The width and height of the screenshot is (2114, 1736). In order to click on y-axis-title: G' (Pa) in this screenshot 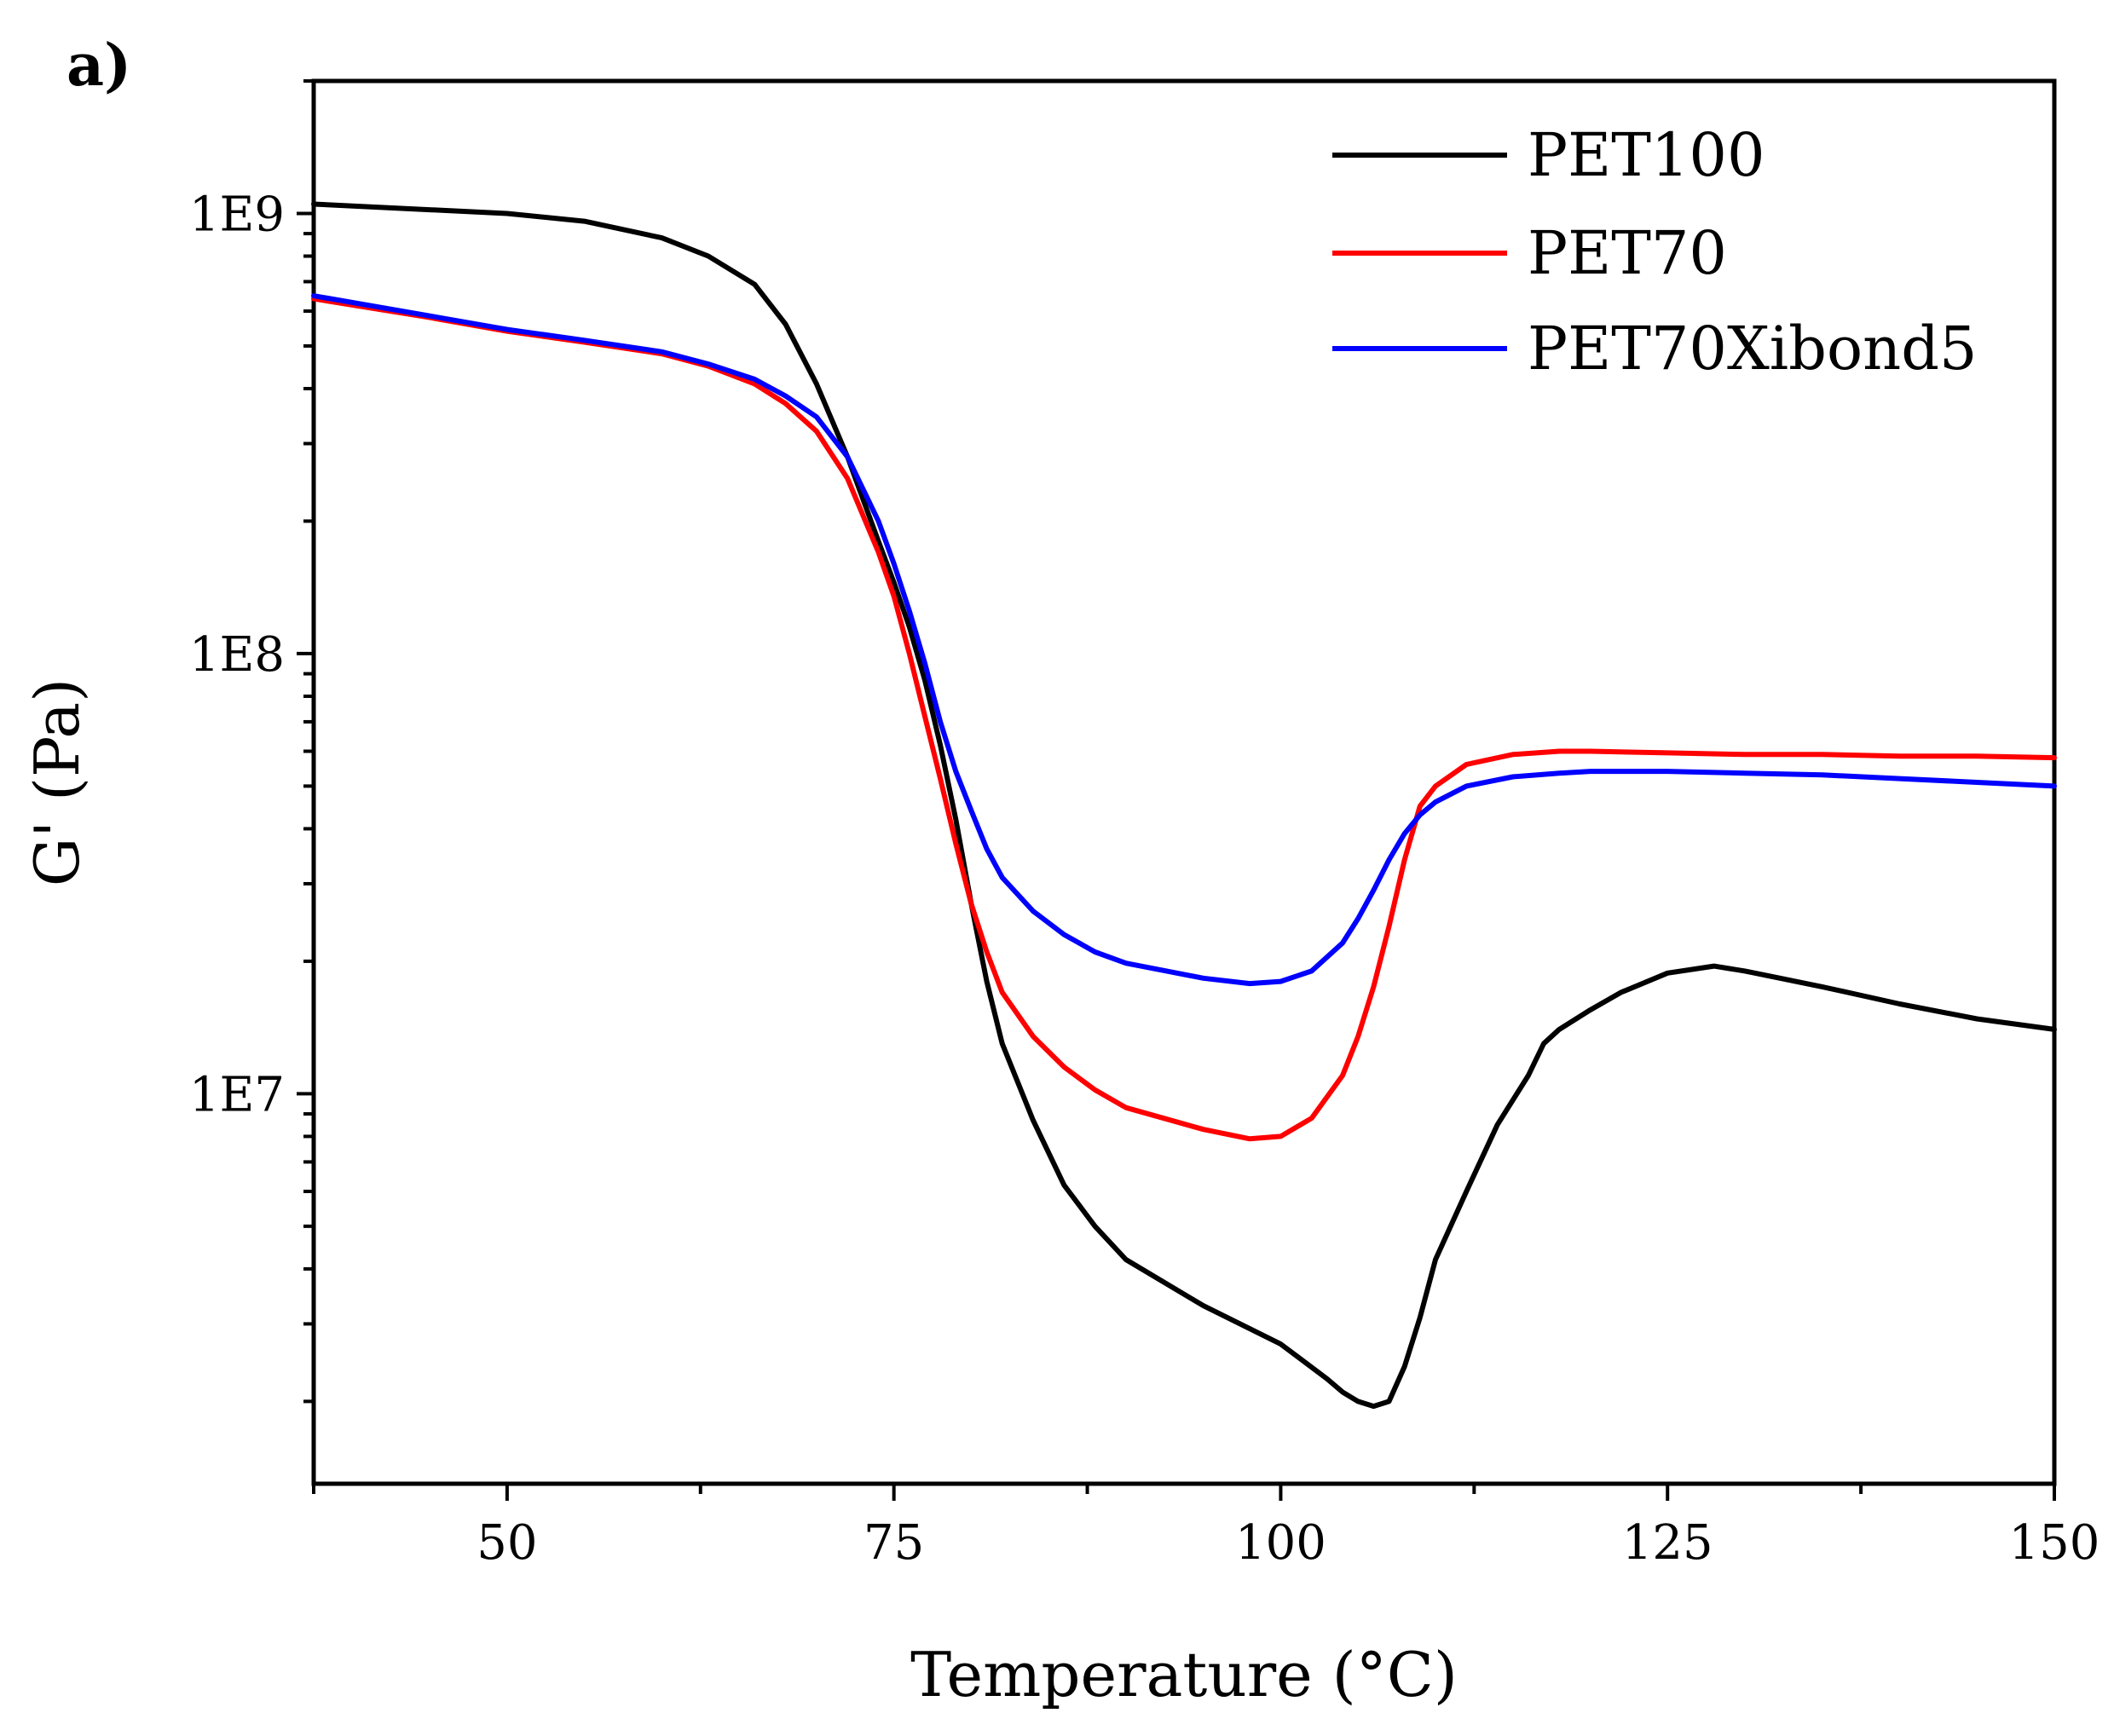, I will do `click(57, 782)`.